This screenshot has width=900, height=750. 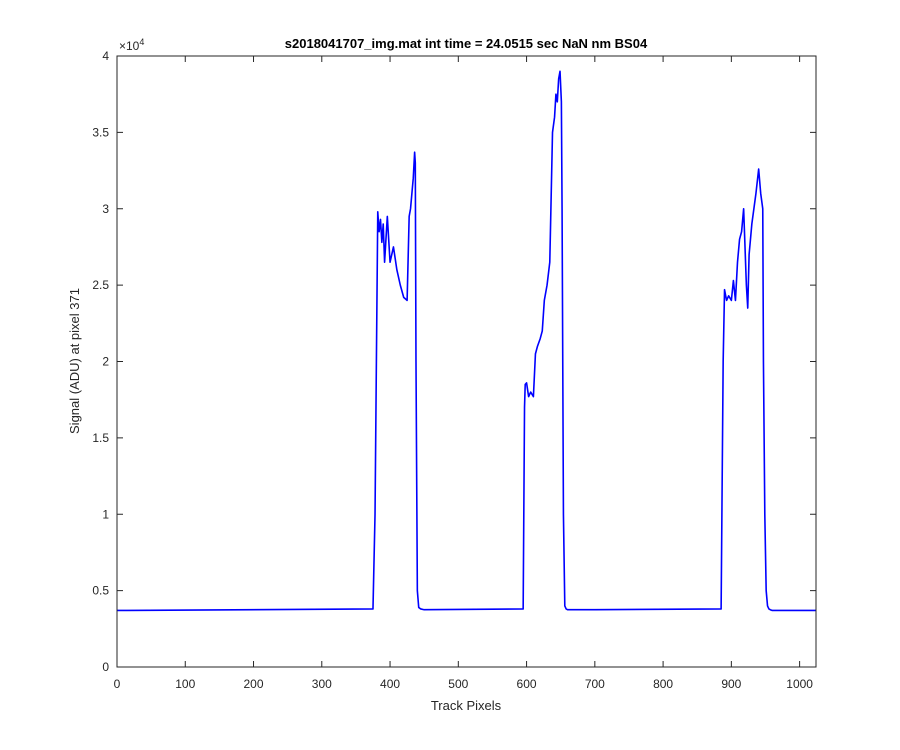 I want to click on x-tick-label: 100, so click(x=185, y=684).